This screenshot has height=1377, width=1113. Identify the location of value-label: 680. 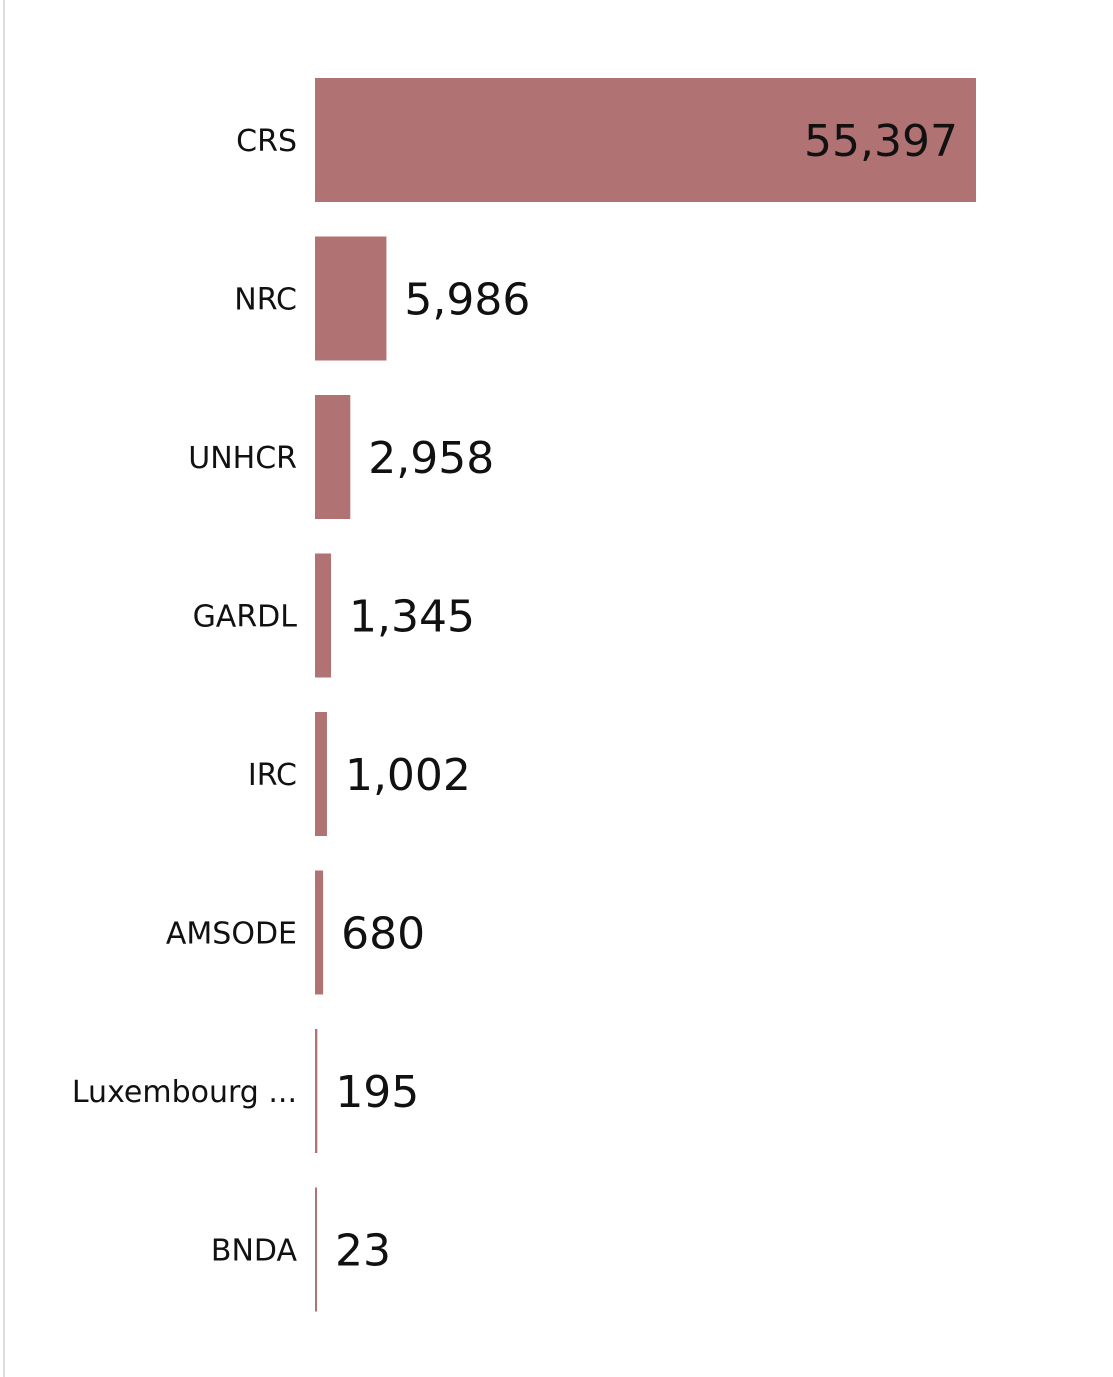
(383, 934).